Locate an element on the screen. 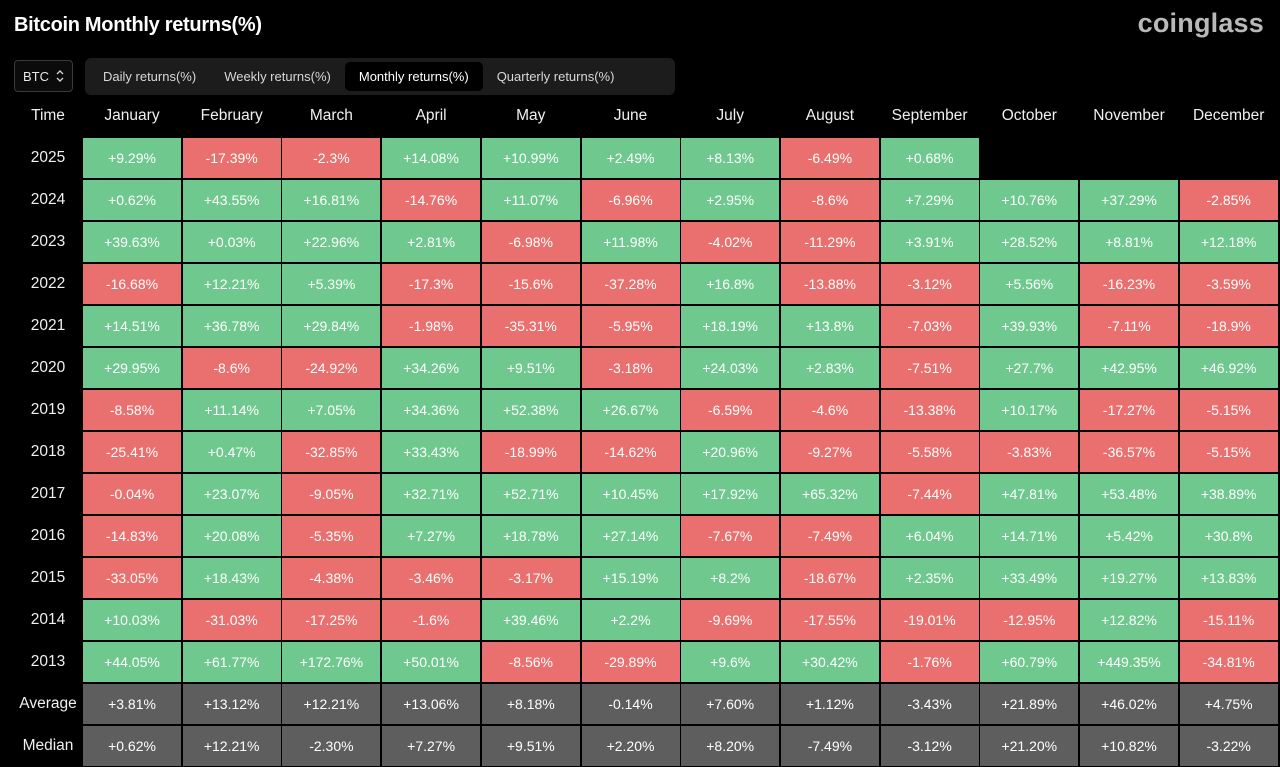 The width and height of the screenshot is (1280, 767). heatmap-cell-2019-march: +7.05% is located at coordinates (331, 410).